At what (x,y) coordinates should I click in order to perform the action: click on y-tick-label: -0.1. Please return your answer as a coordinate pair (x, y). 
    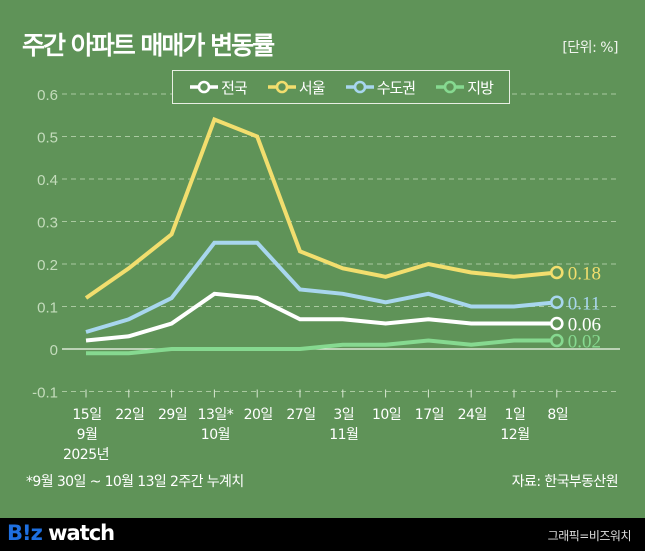
    Looking at the image, I should click on (45, 393).